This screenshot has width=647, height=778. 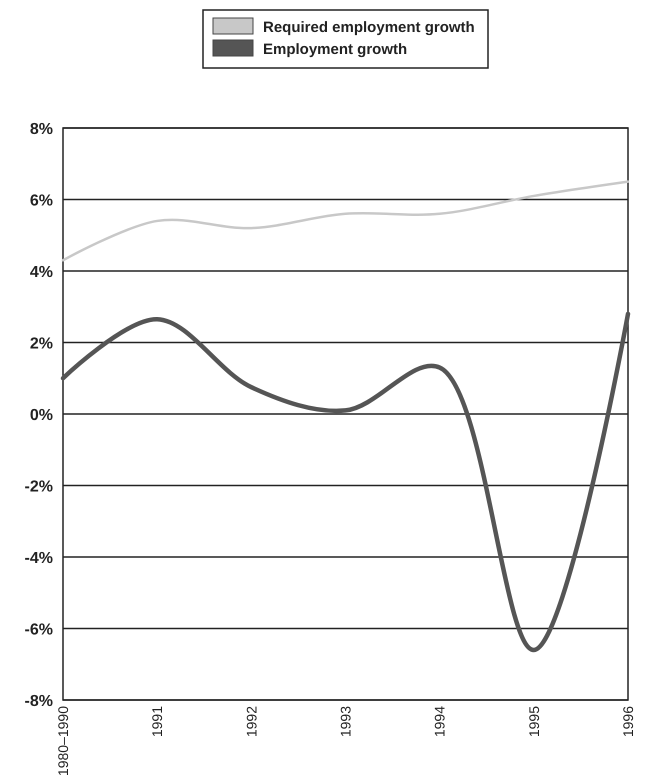 What do you see at coordinates (63, 741) in the screenshot?
I see `x-tick-label: 1980–1990` at bounding box center [63, 741].